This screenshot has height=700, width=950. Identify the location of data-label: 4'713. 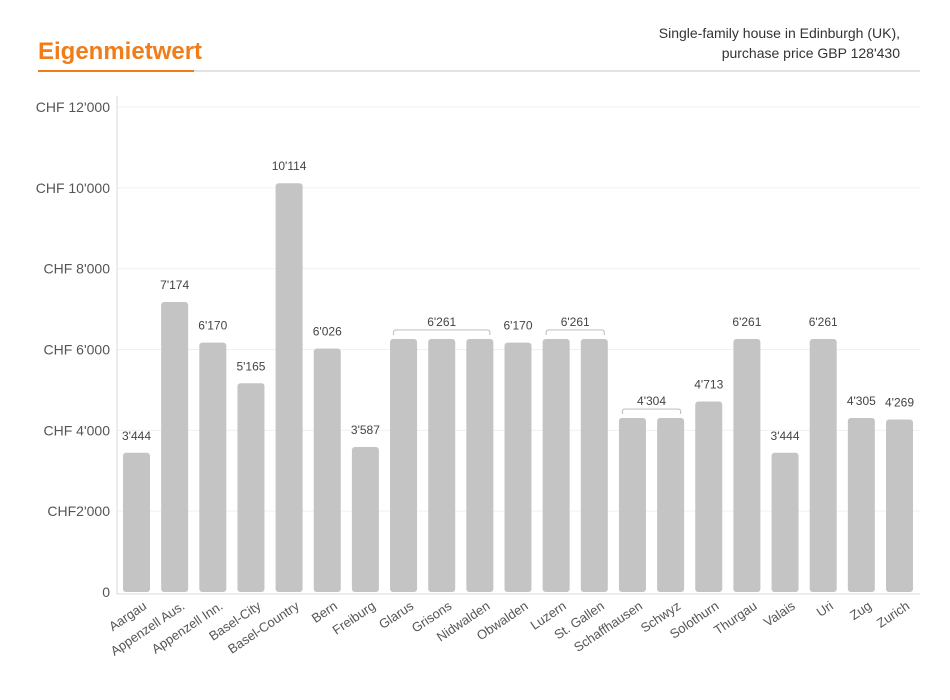
(708, 385).